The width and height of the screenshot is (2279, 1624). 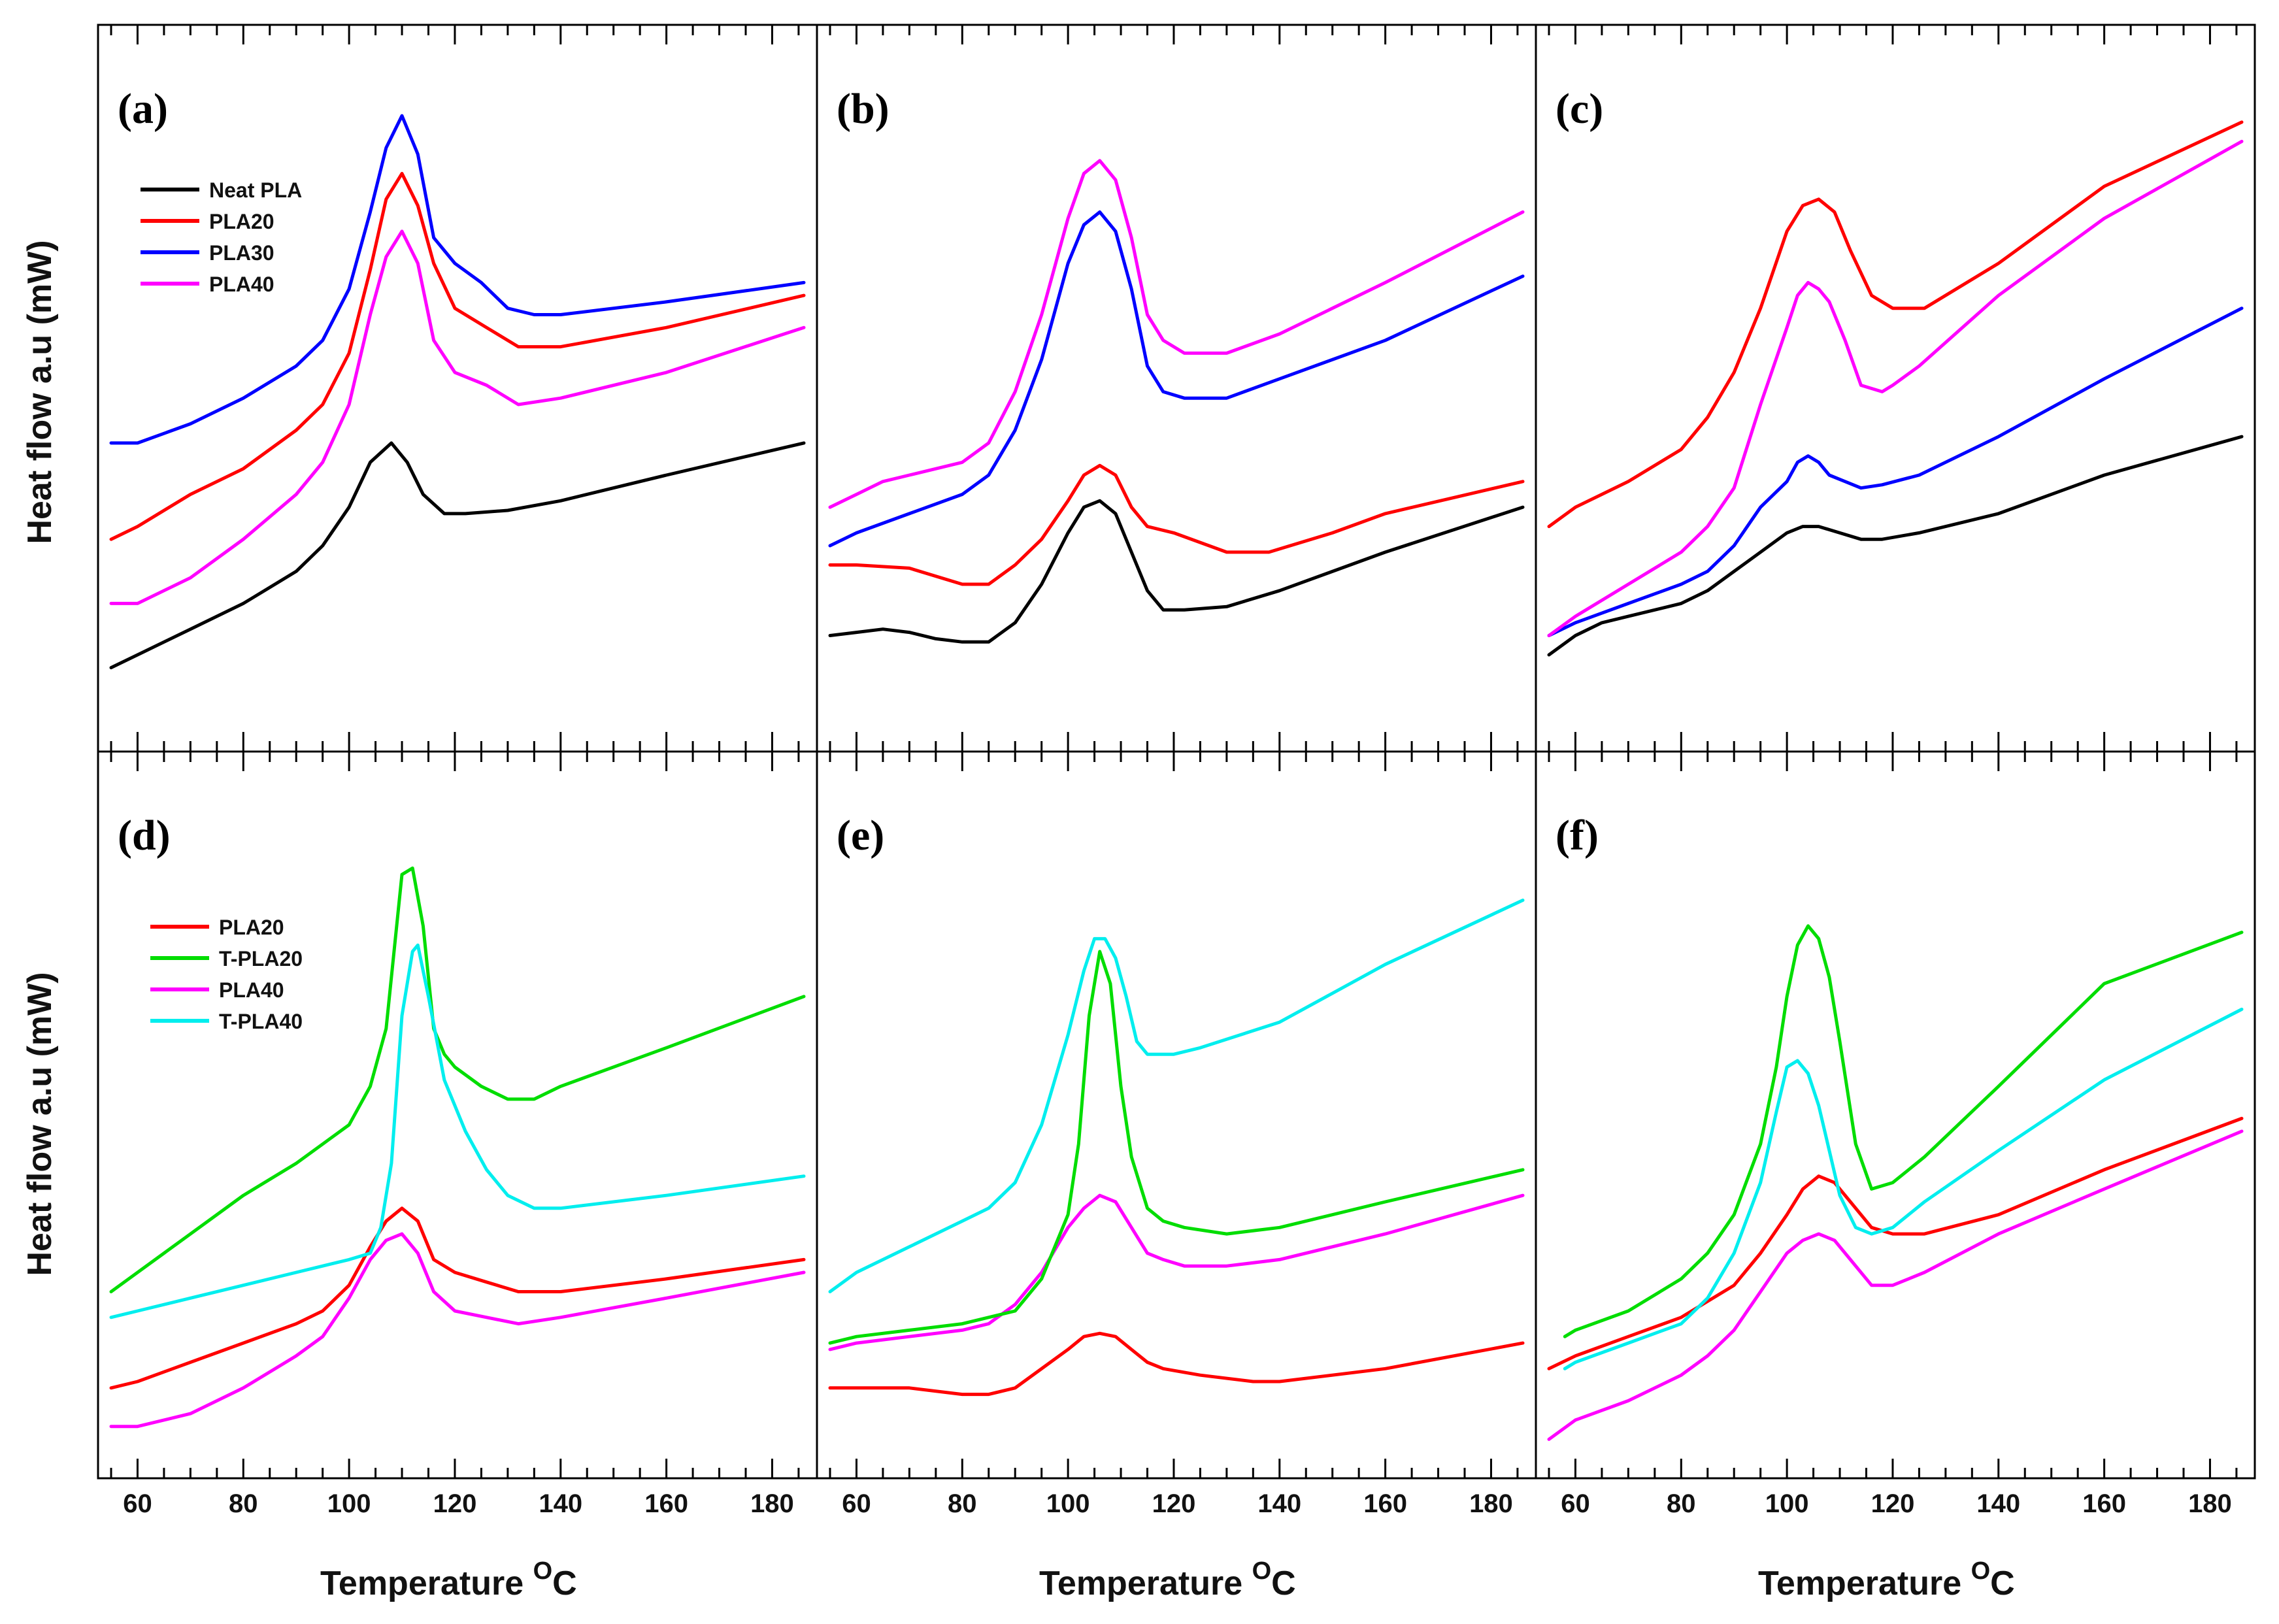 What do you see at coordinates (40, 392) in the screenshot?
I see `y-axis-title-top: Heat flow a.u (mW)` at bounding box center [40, 392].